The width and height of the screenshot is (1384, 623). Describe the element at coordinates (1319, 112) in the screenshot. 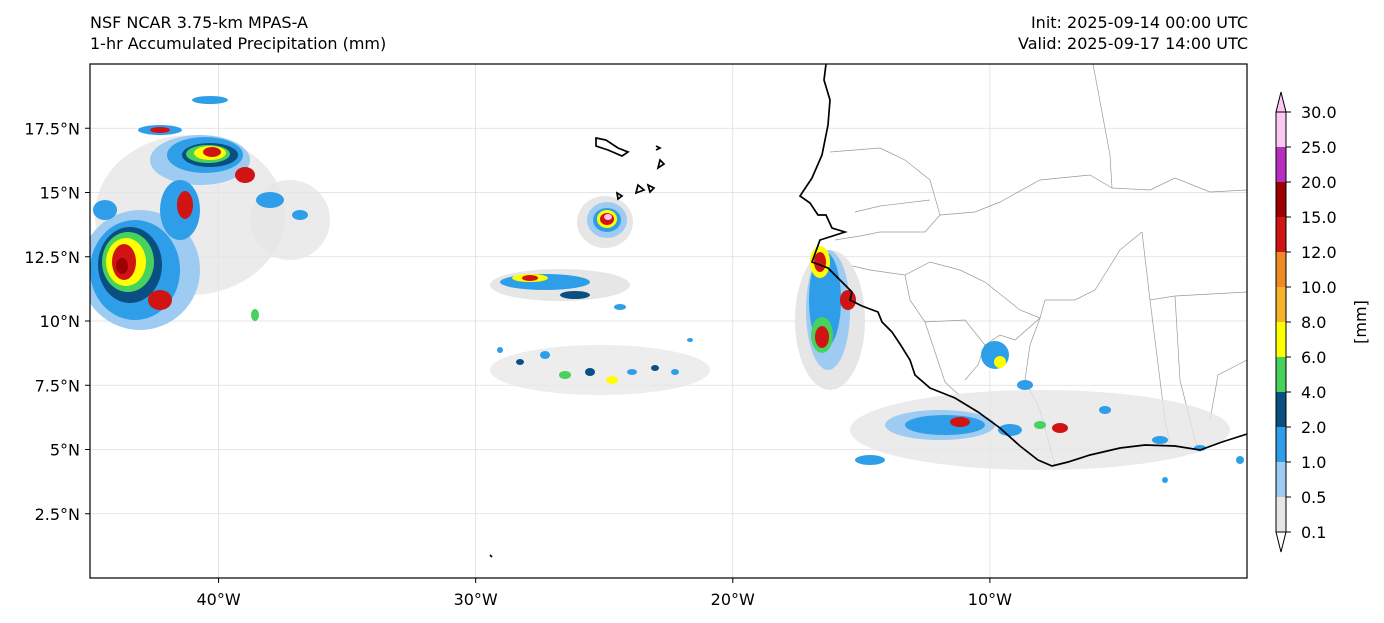

I see `colorbar-tick-label: 30.0` at that location.